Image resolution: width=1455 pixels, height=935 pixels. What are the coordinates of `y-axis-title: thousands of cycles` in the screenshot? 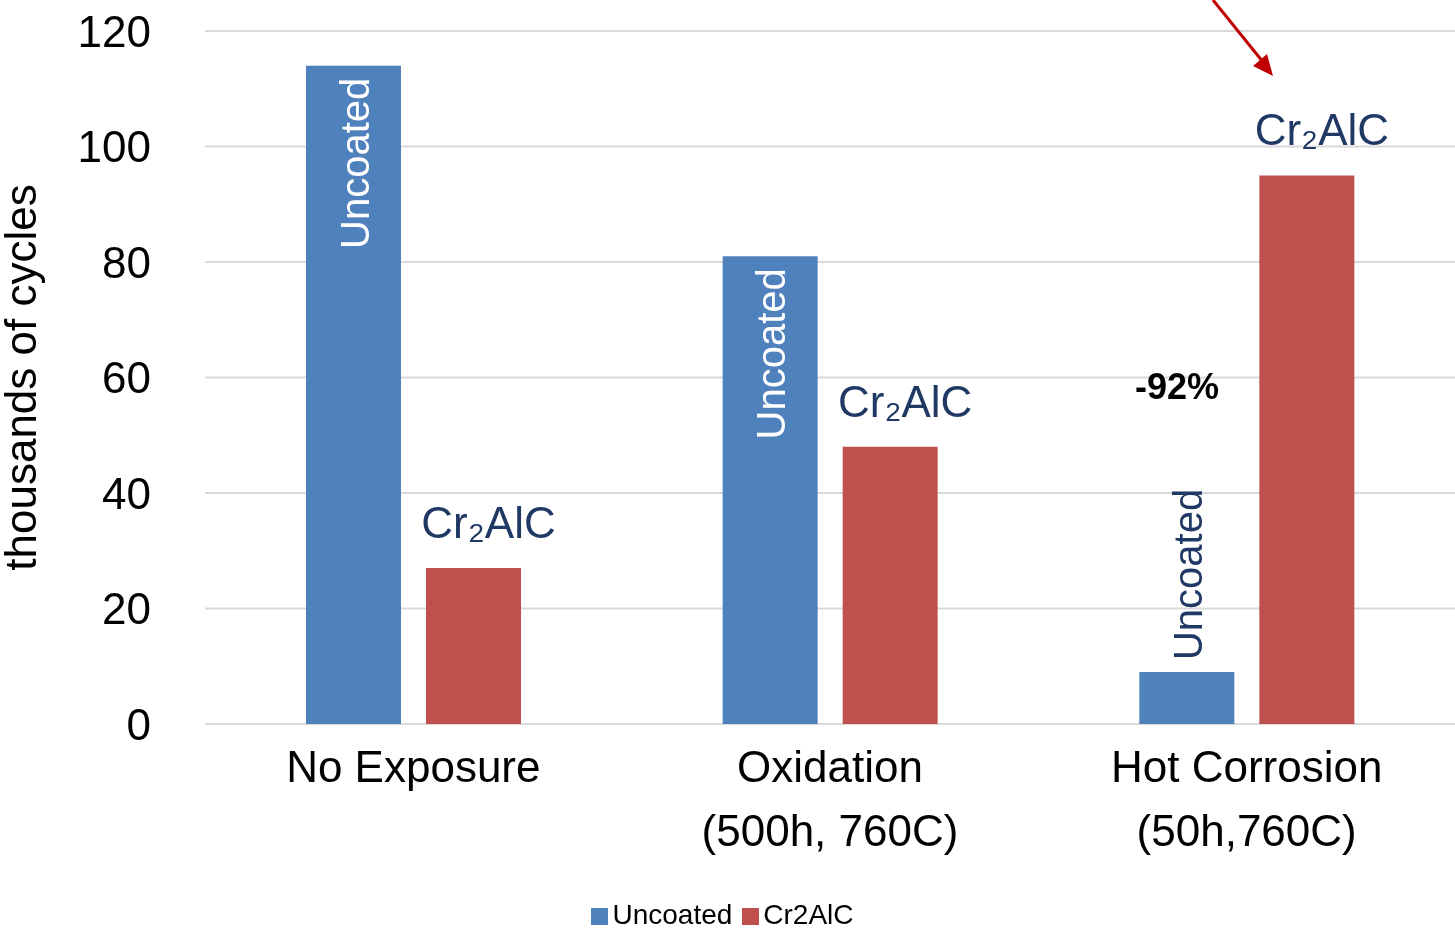 It's located at (22, 377).